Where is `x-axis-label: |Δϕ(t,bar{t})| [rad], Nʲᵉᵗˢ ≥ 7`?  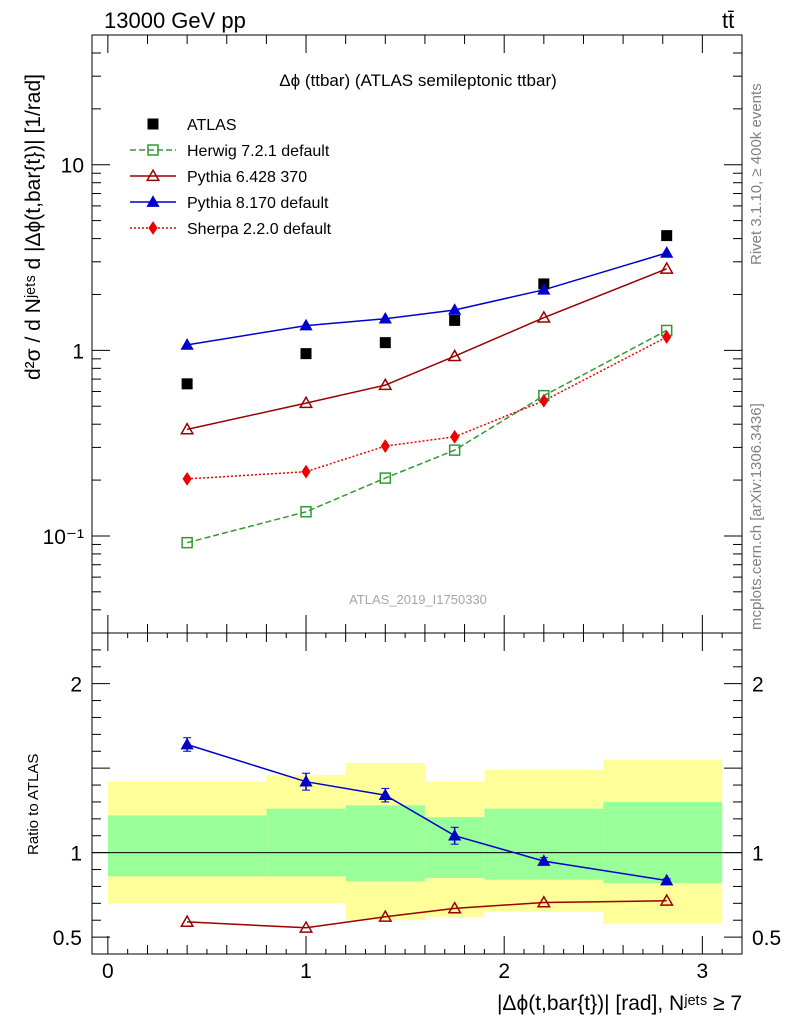 x-axis-label: |Δϕ(t,bar{t})| [rad], Nʲᵉᵗˢ ≥ 7 is located at coordinates (619, 1003).